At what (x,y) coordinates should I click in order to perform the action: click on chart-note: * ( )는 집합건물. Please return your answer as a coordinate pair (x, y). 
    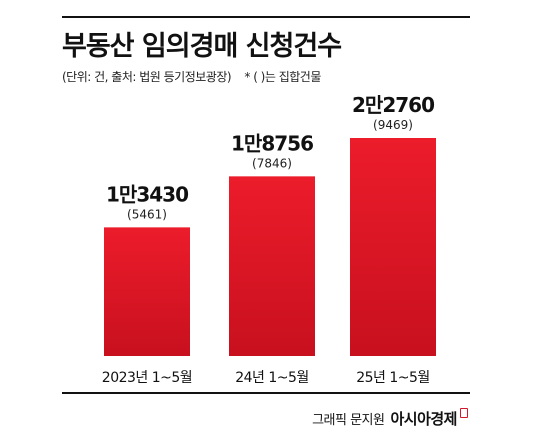
    Looking at the image, I should click on (282, 77).